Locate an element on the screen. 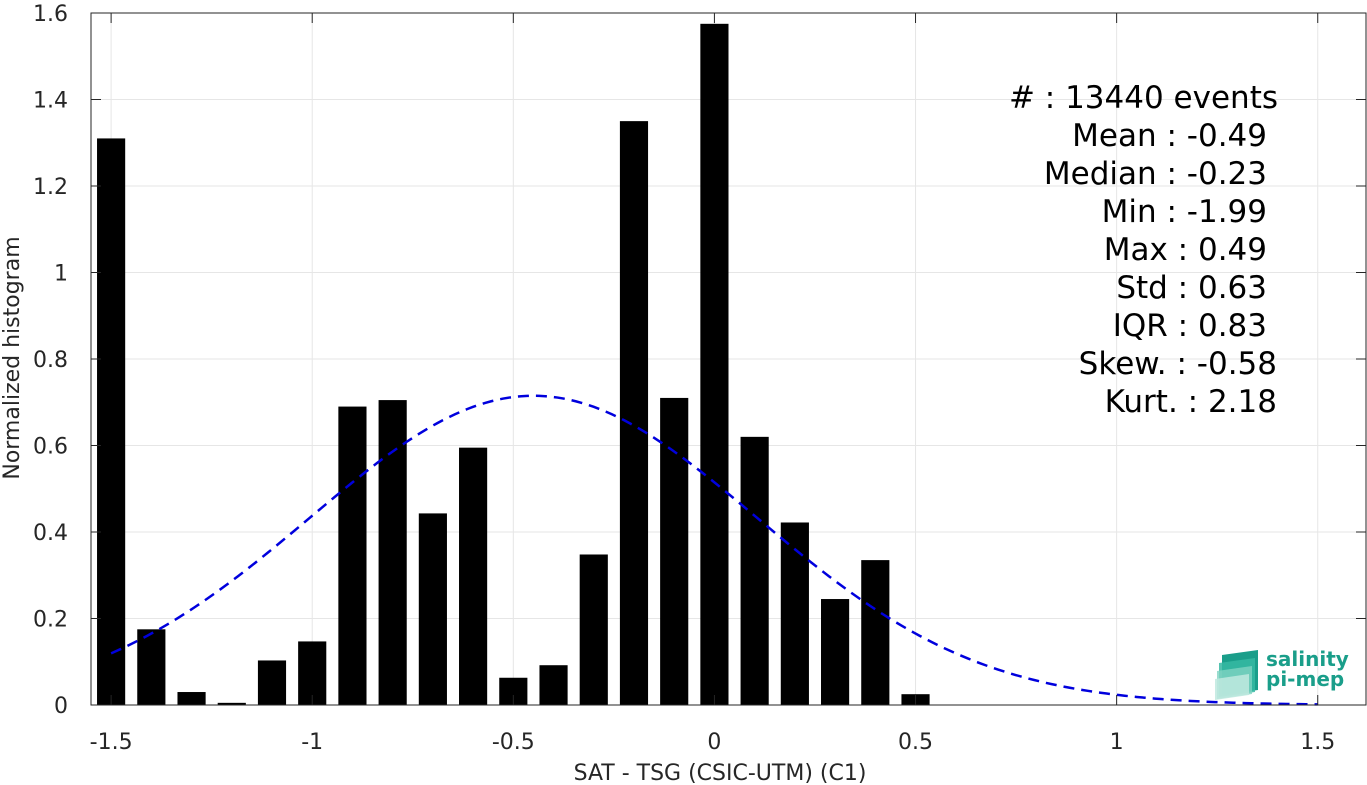 The image size is (1367, 785). y-tick-label-7: 1.4 is located at coordinates (50, 101).